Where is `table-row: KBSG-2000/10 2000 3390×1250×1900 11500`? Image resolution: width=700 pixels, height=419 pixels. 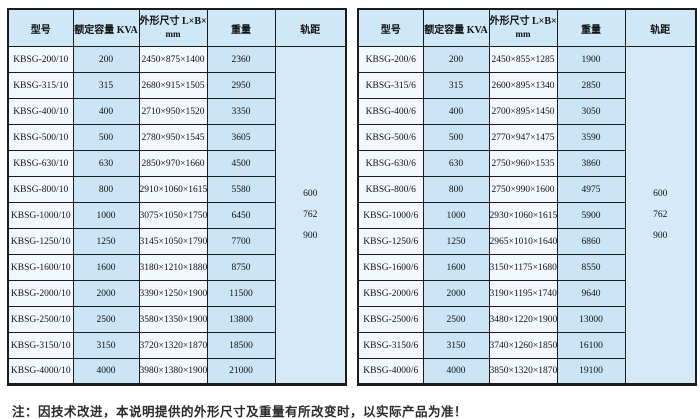
table-row: KBSG-2000/10 2000 3390×1250×1900 11500 is located at coordinates (176, 293).